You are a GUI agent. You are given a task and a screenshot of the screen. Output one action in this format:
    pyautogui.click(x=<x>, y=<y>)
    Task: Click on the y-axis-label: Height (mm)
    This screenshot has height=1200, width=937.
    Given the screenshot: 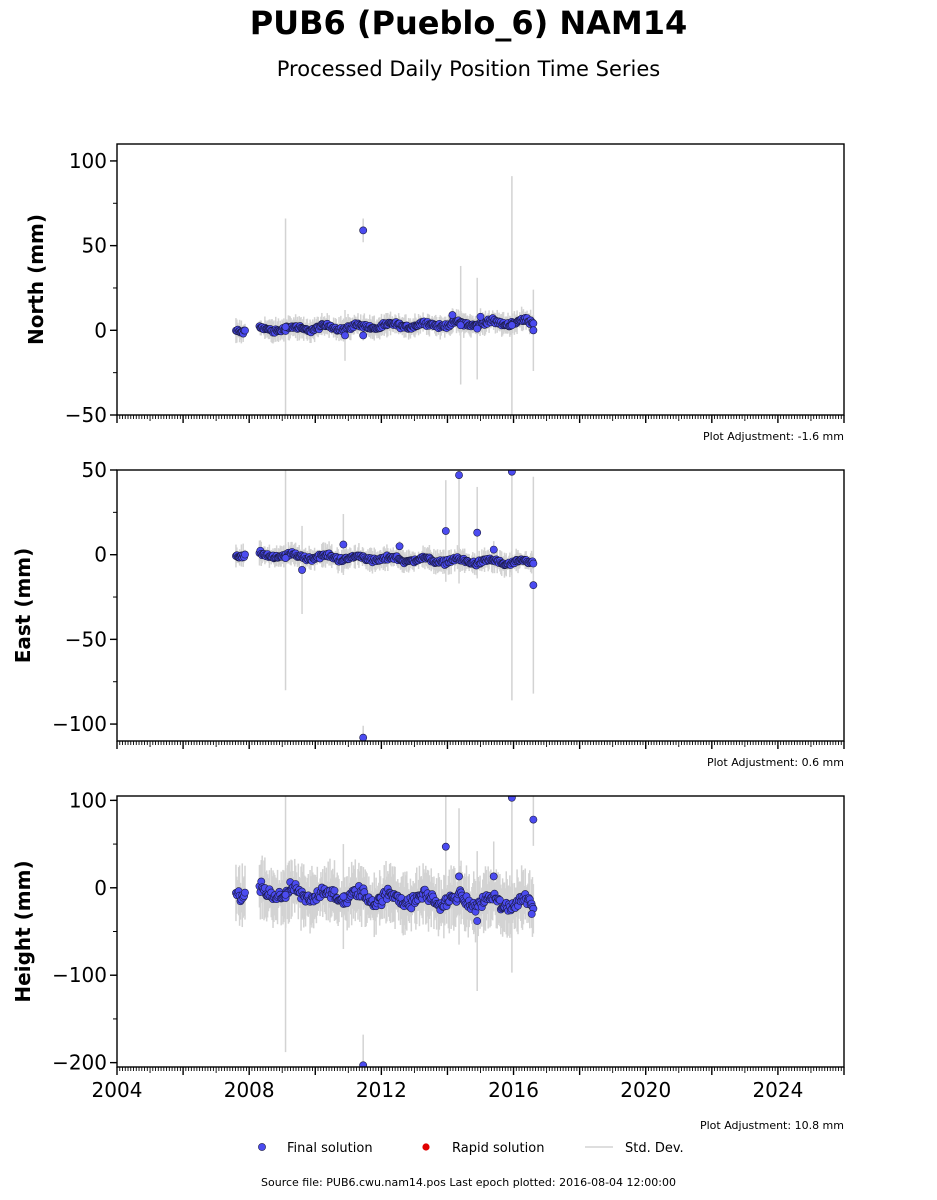 What is the action you would take?
    pyautogui.click(x=23, y=931)
    